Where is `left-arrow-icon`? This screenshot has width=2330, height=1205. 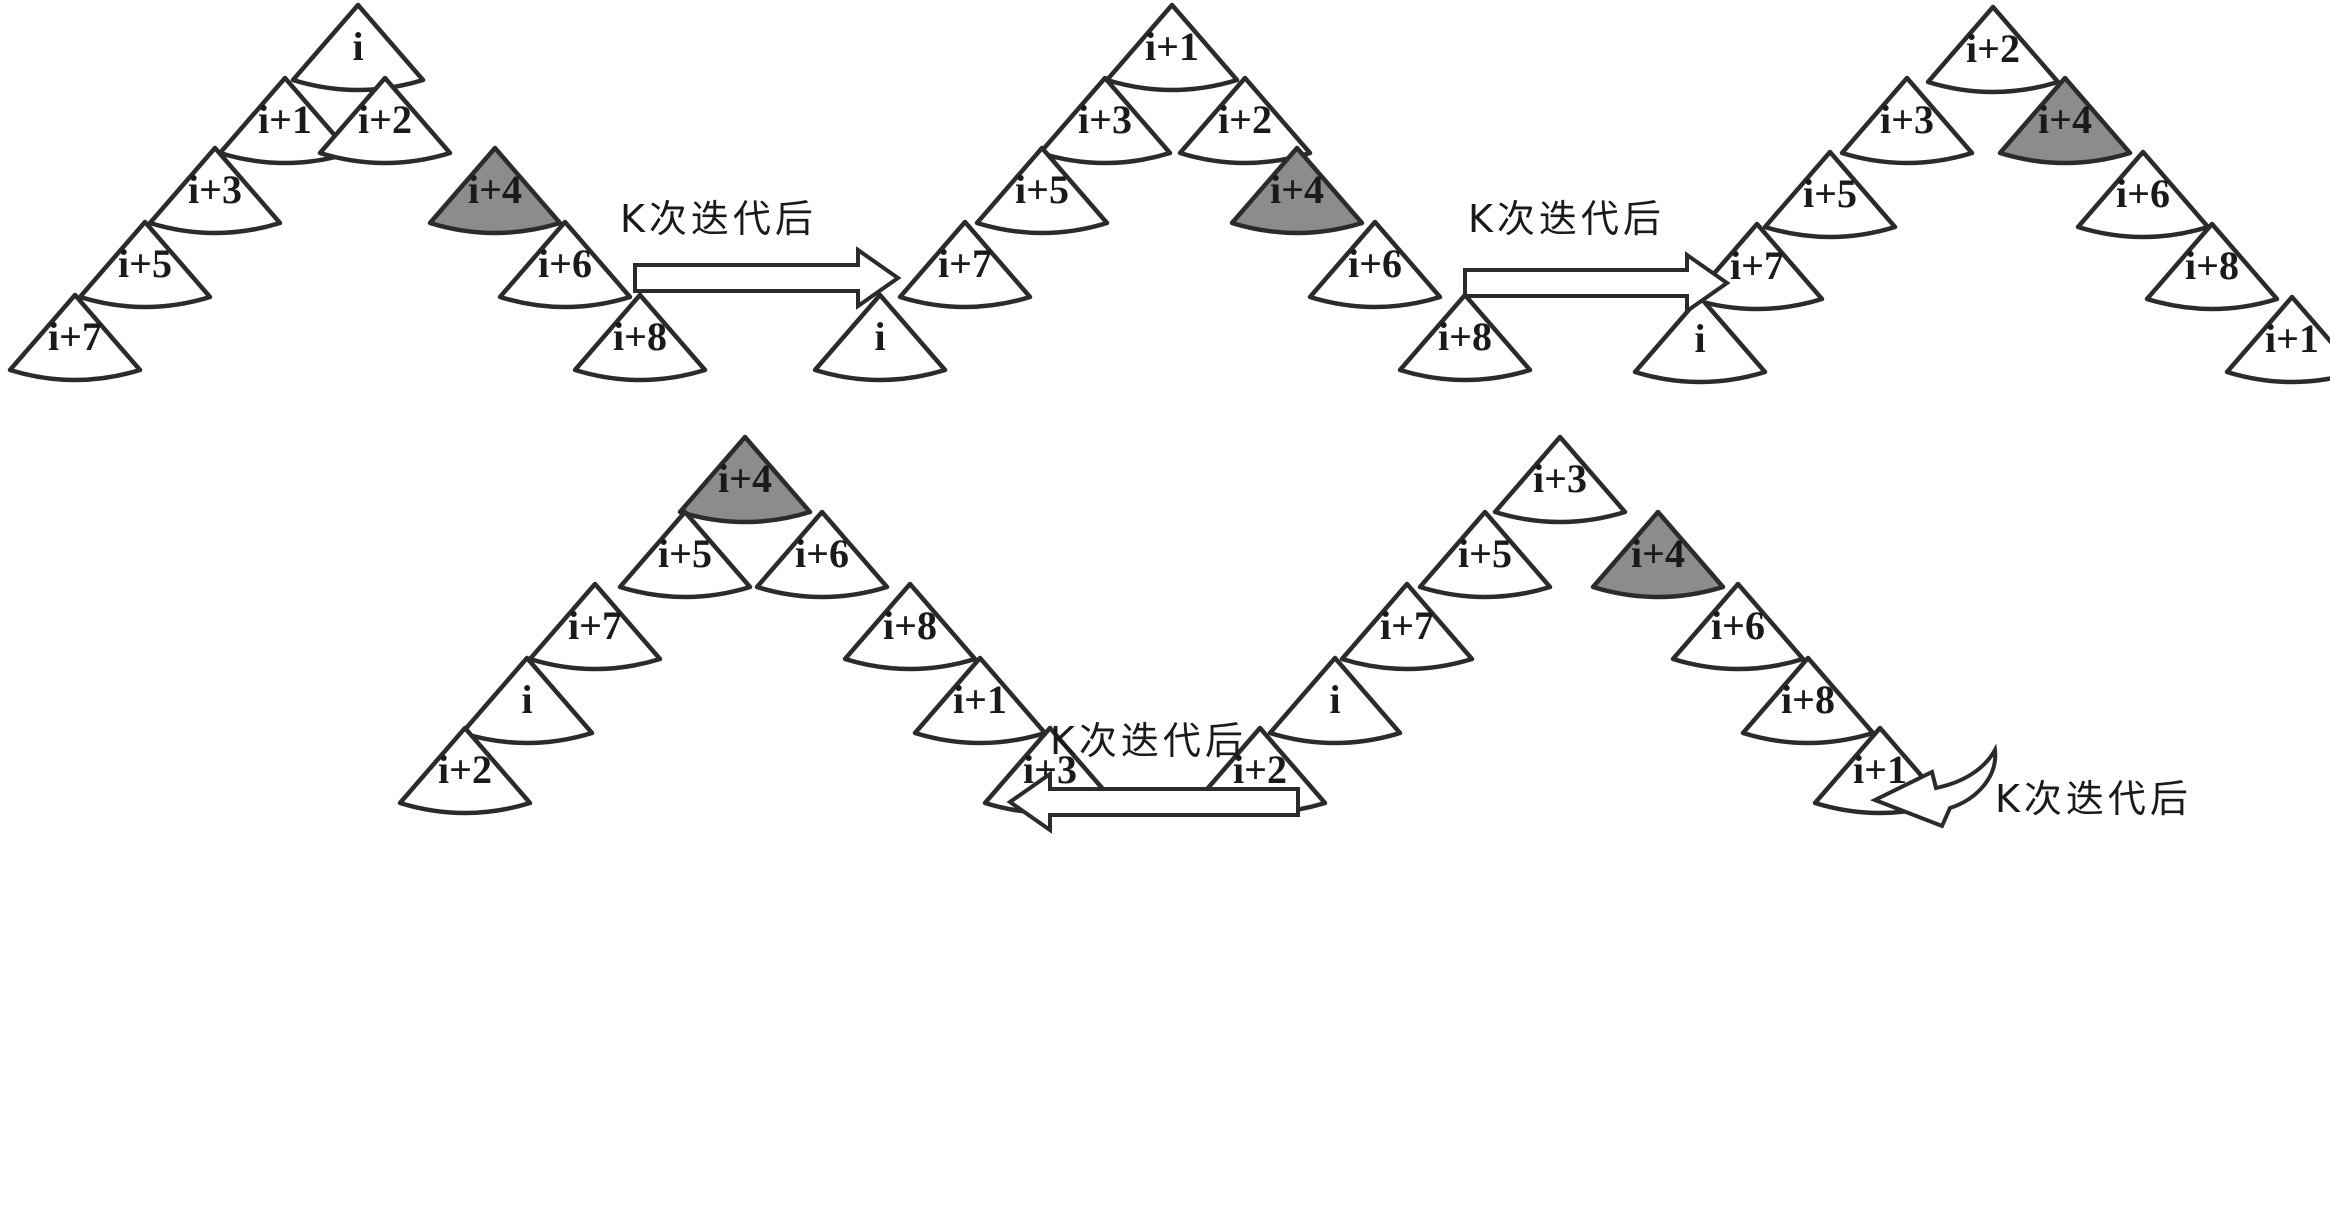
left-arrow-icon is located at coordinates (1153, 802).